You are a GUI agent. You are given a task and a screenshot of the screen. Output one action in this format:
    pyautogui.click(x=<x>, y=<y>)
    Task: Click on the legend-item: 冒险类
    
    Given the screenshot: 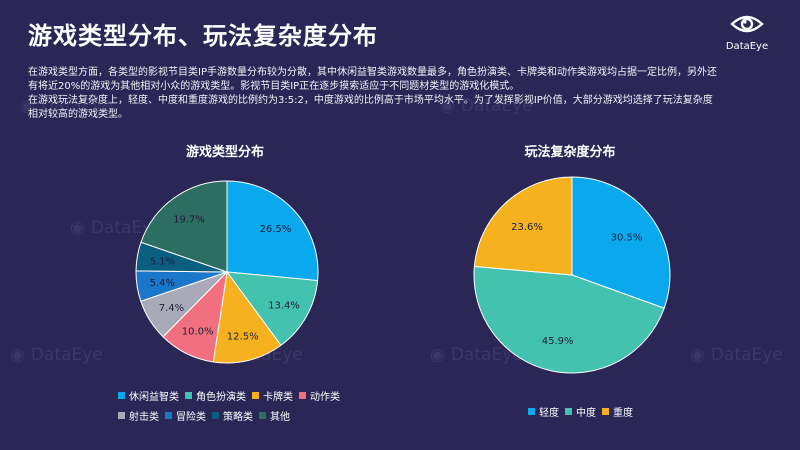 What is the action you would take?
    pyautogui.click(x=185, y=415)
    